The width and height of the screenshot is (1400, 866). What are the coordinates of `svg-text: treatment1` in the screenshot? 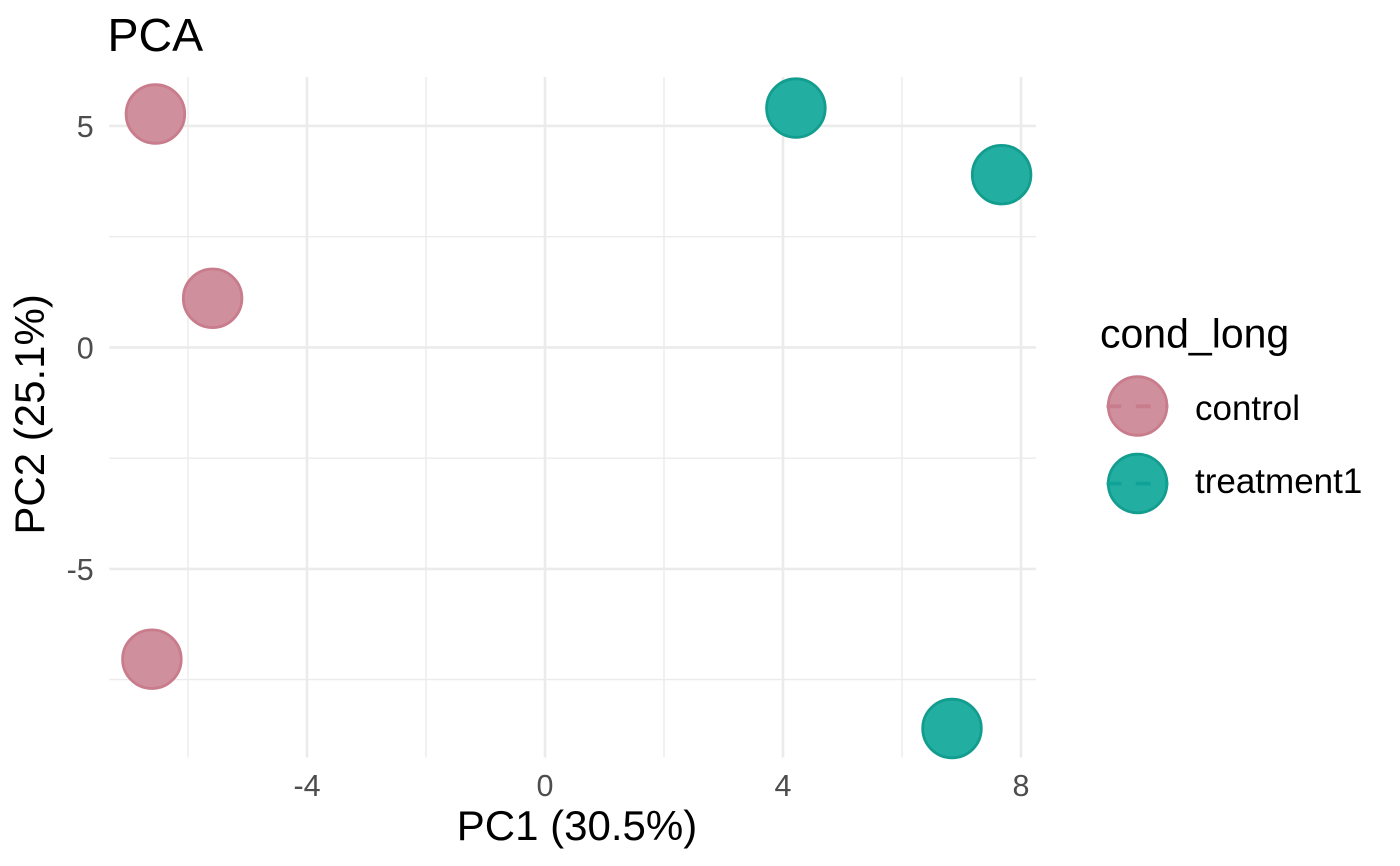 It's located at (1278, 481).